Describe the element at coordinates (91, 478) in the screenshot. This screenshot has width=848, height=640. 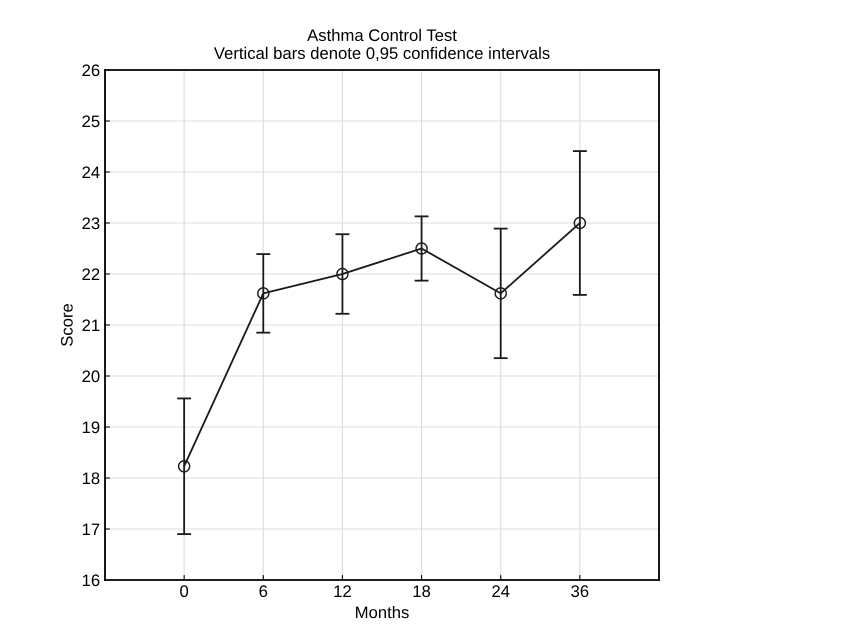
I see `y-tick-label: 18` at that location.